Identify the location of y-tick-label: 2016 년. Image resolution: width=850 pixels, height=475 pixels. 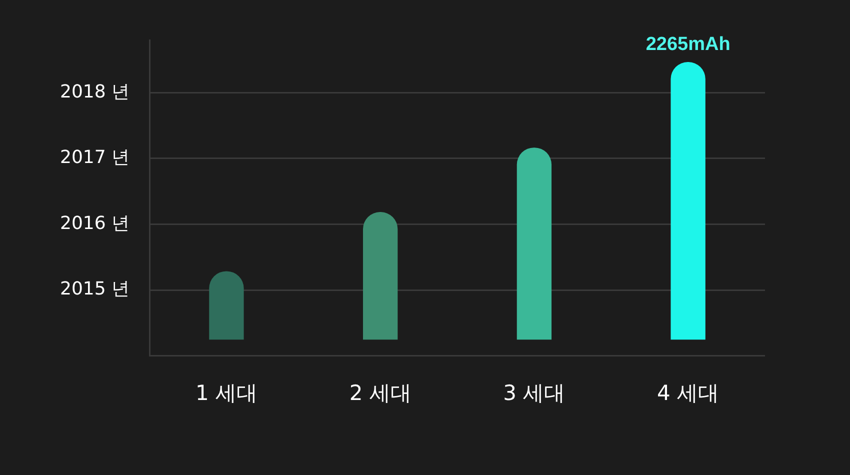
(95, 223).